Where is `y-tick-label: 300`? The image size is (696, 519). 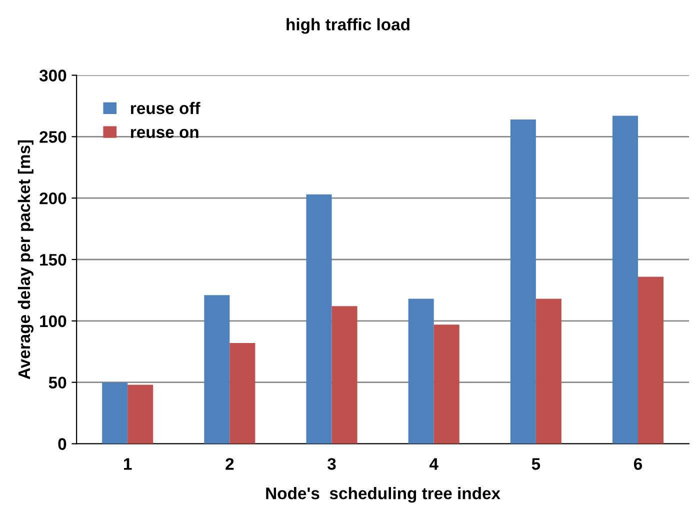
y-tick-label: 300 is located at coordinates (52, 76).